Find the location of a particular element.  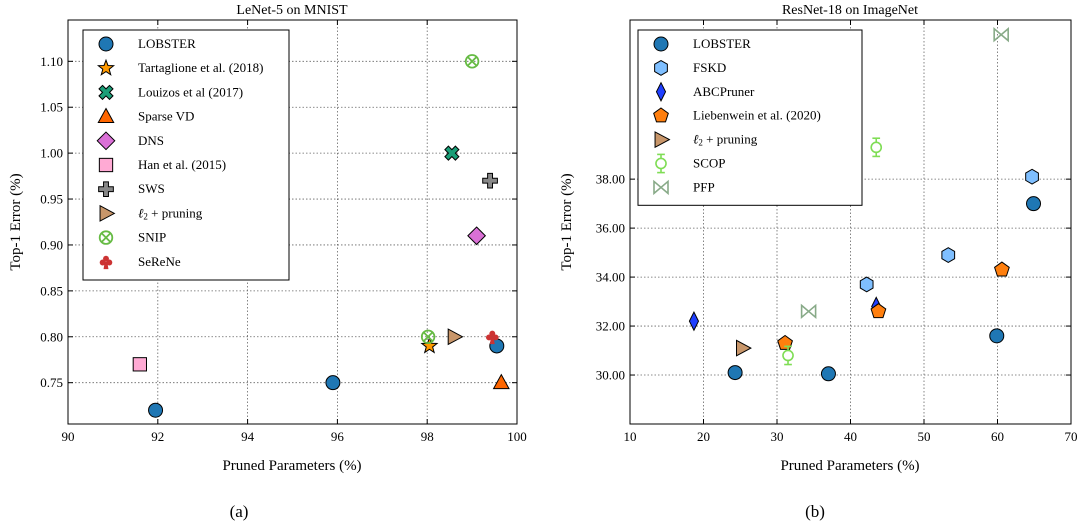

legend-label: FSKD is located at coordinates (709, 67).